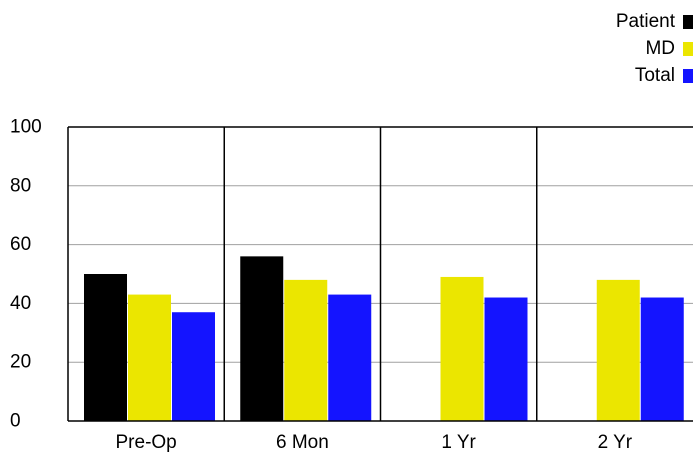 The height and width of the screenshot is (455, 693). I want to click on bar-patient-pre-op, so click(105, 347).